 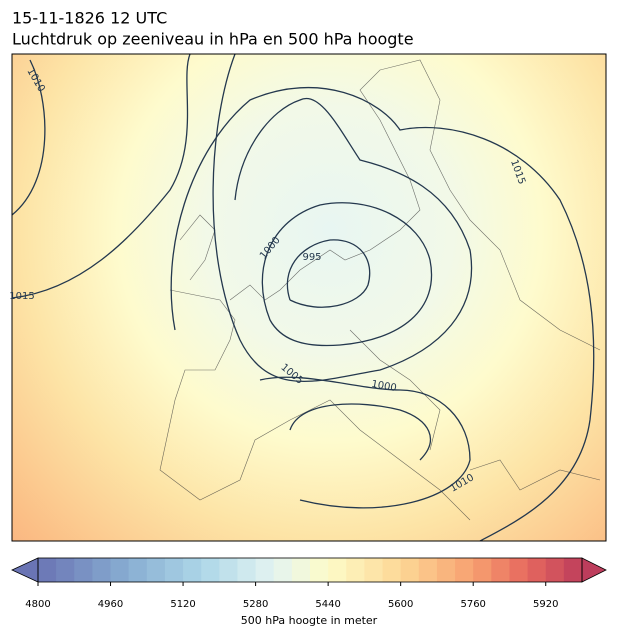 What do you see at coordinates (383, 386) in the screenshot?
I see `contour-label: 1000` at bounding box center [383, 386].